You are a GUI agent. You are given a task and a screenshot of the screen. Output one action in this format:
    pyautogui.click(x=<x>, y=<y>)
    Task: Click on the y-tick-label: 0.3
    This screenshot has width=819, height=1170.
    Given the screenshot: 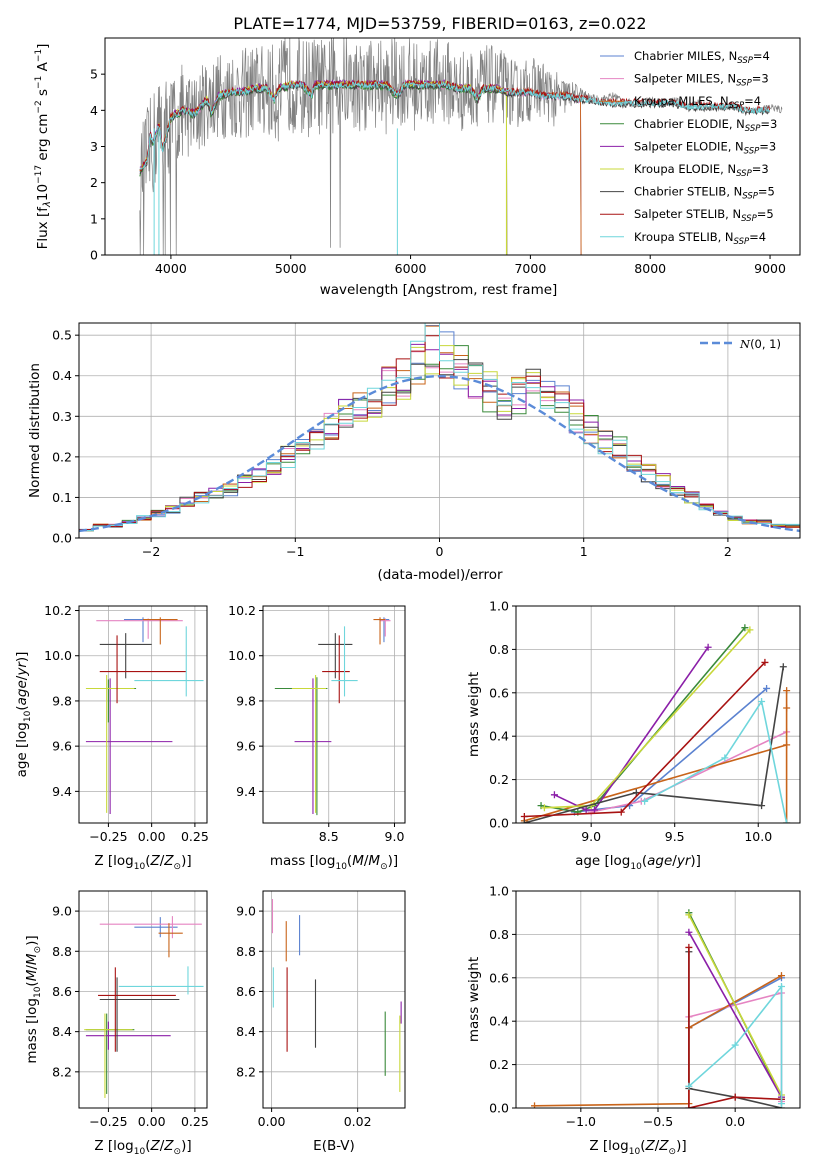 What is the action you would take?
    pyautogui.click(x=62, y=416)
    